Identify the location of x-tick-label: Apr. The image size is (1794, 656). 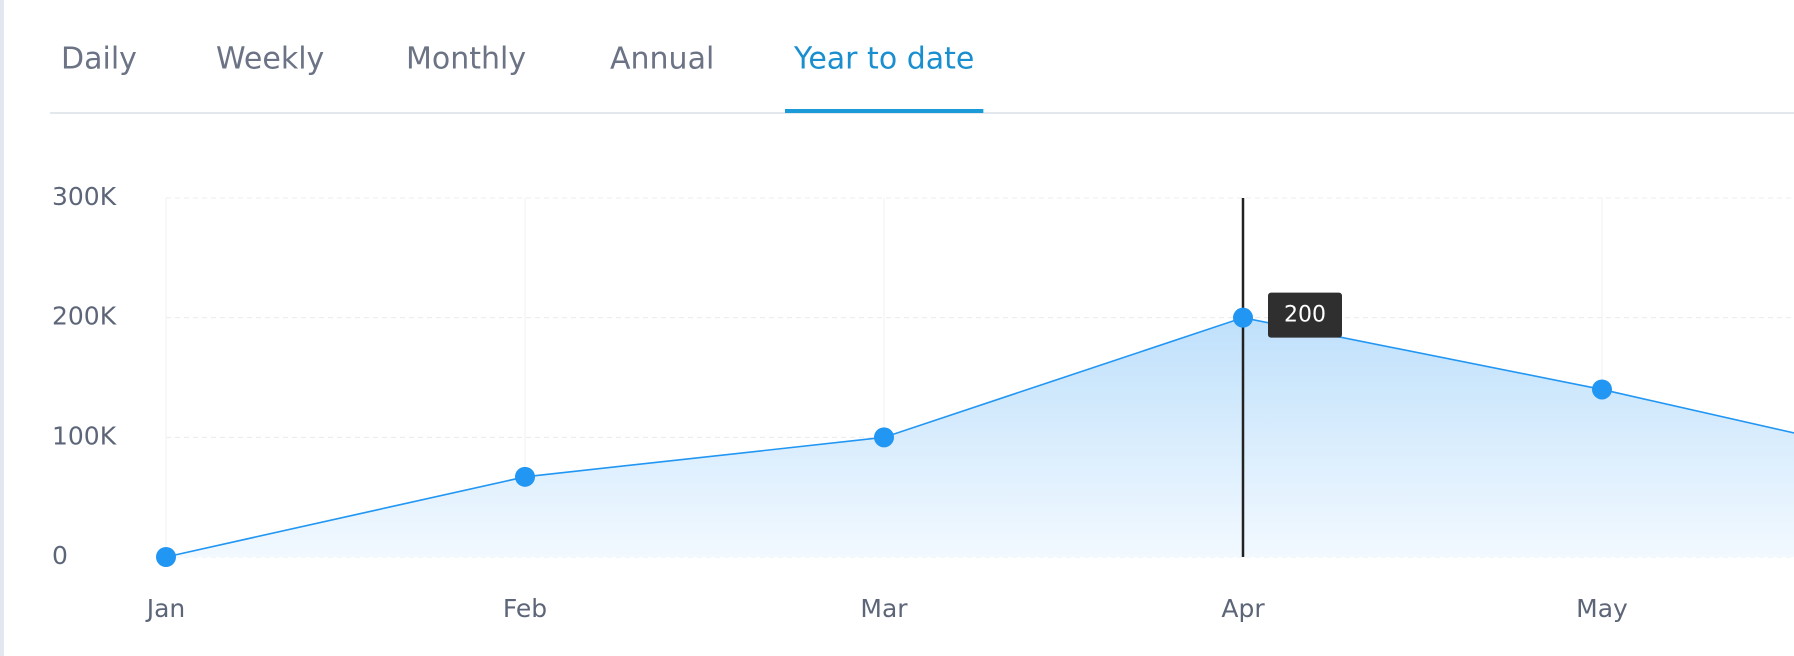
(1243, 608).